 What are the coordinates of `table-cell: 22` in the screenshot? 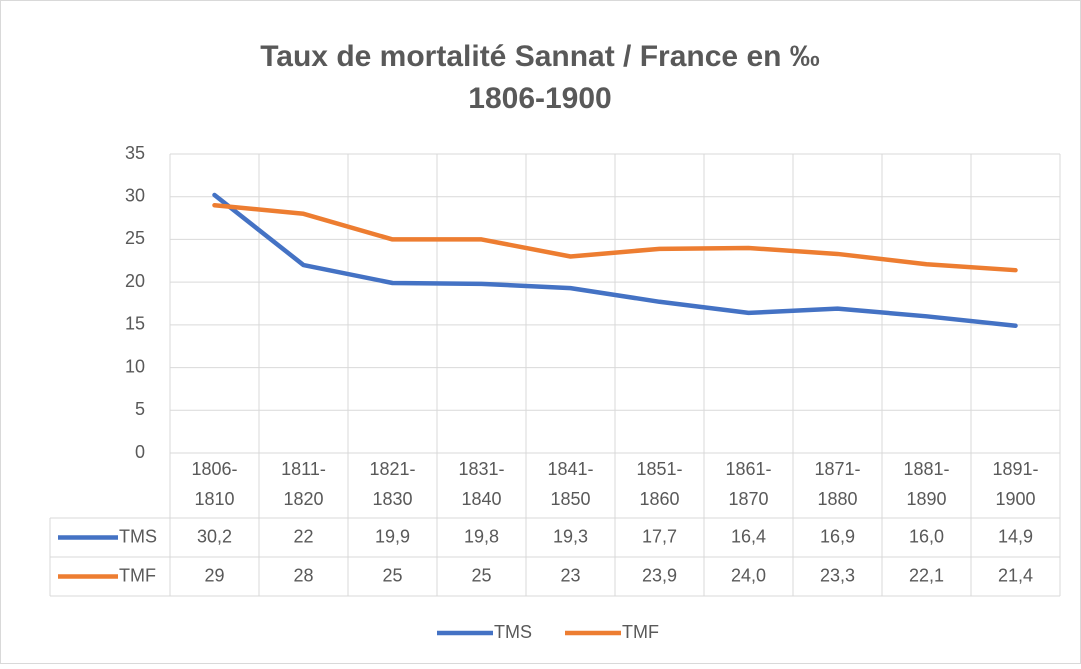 It's located at (303, 536).